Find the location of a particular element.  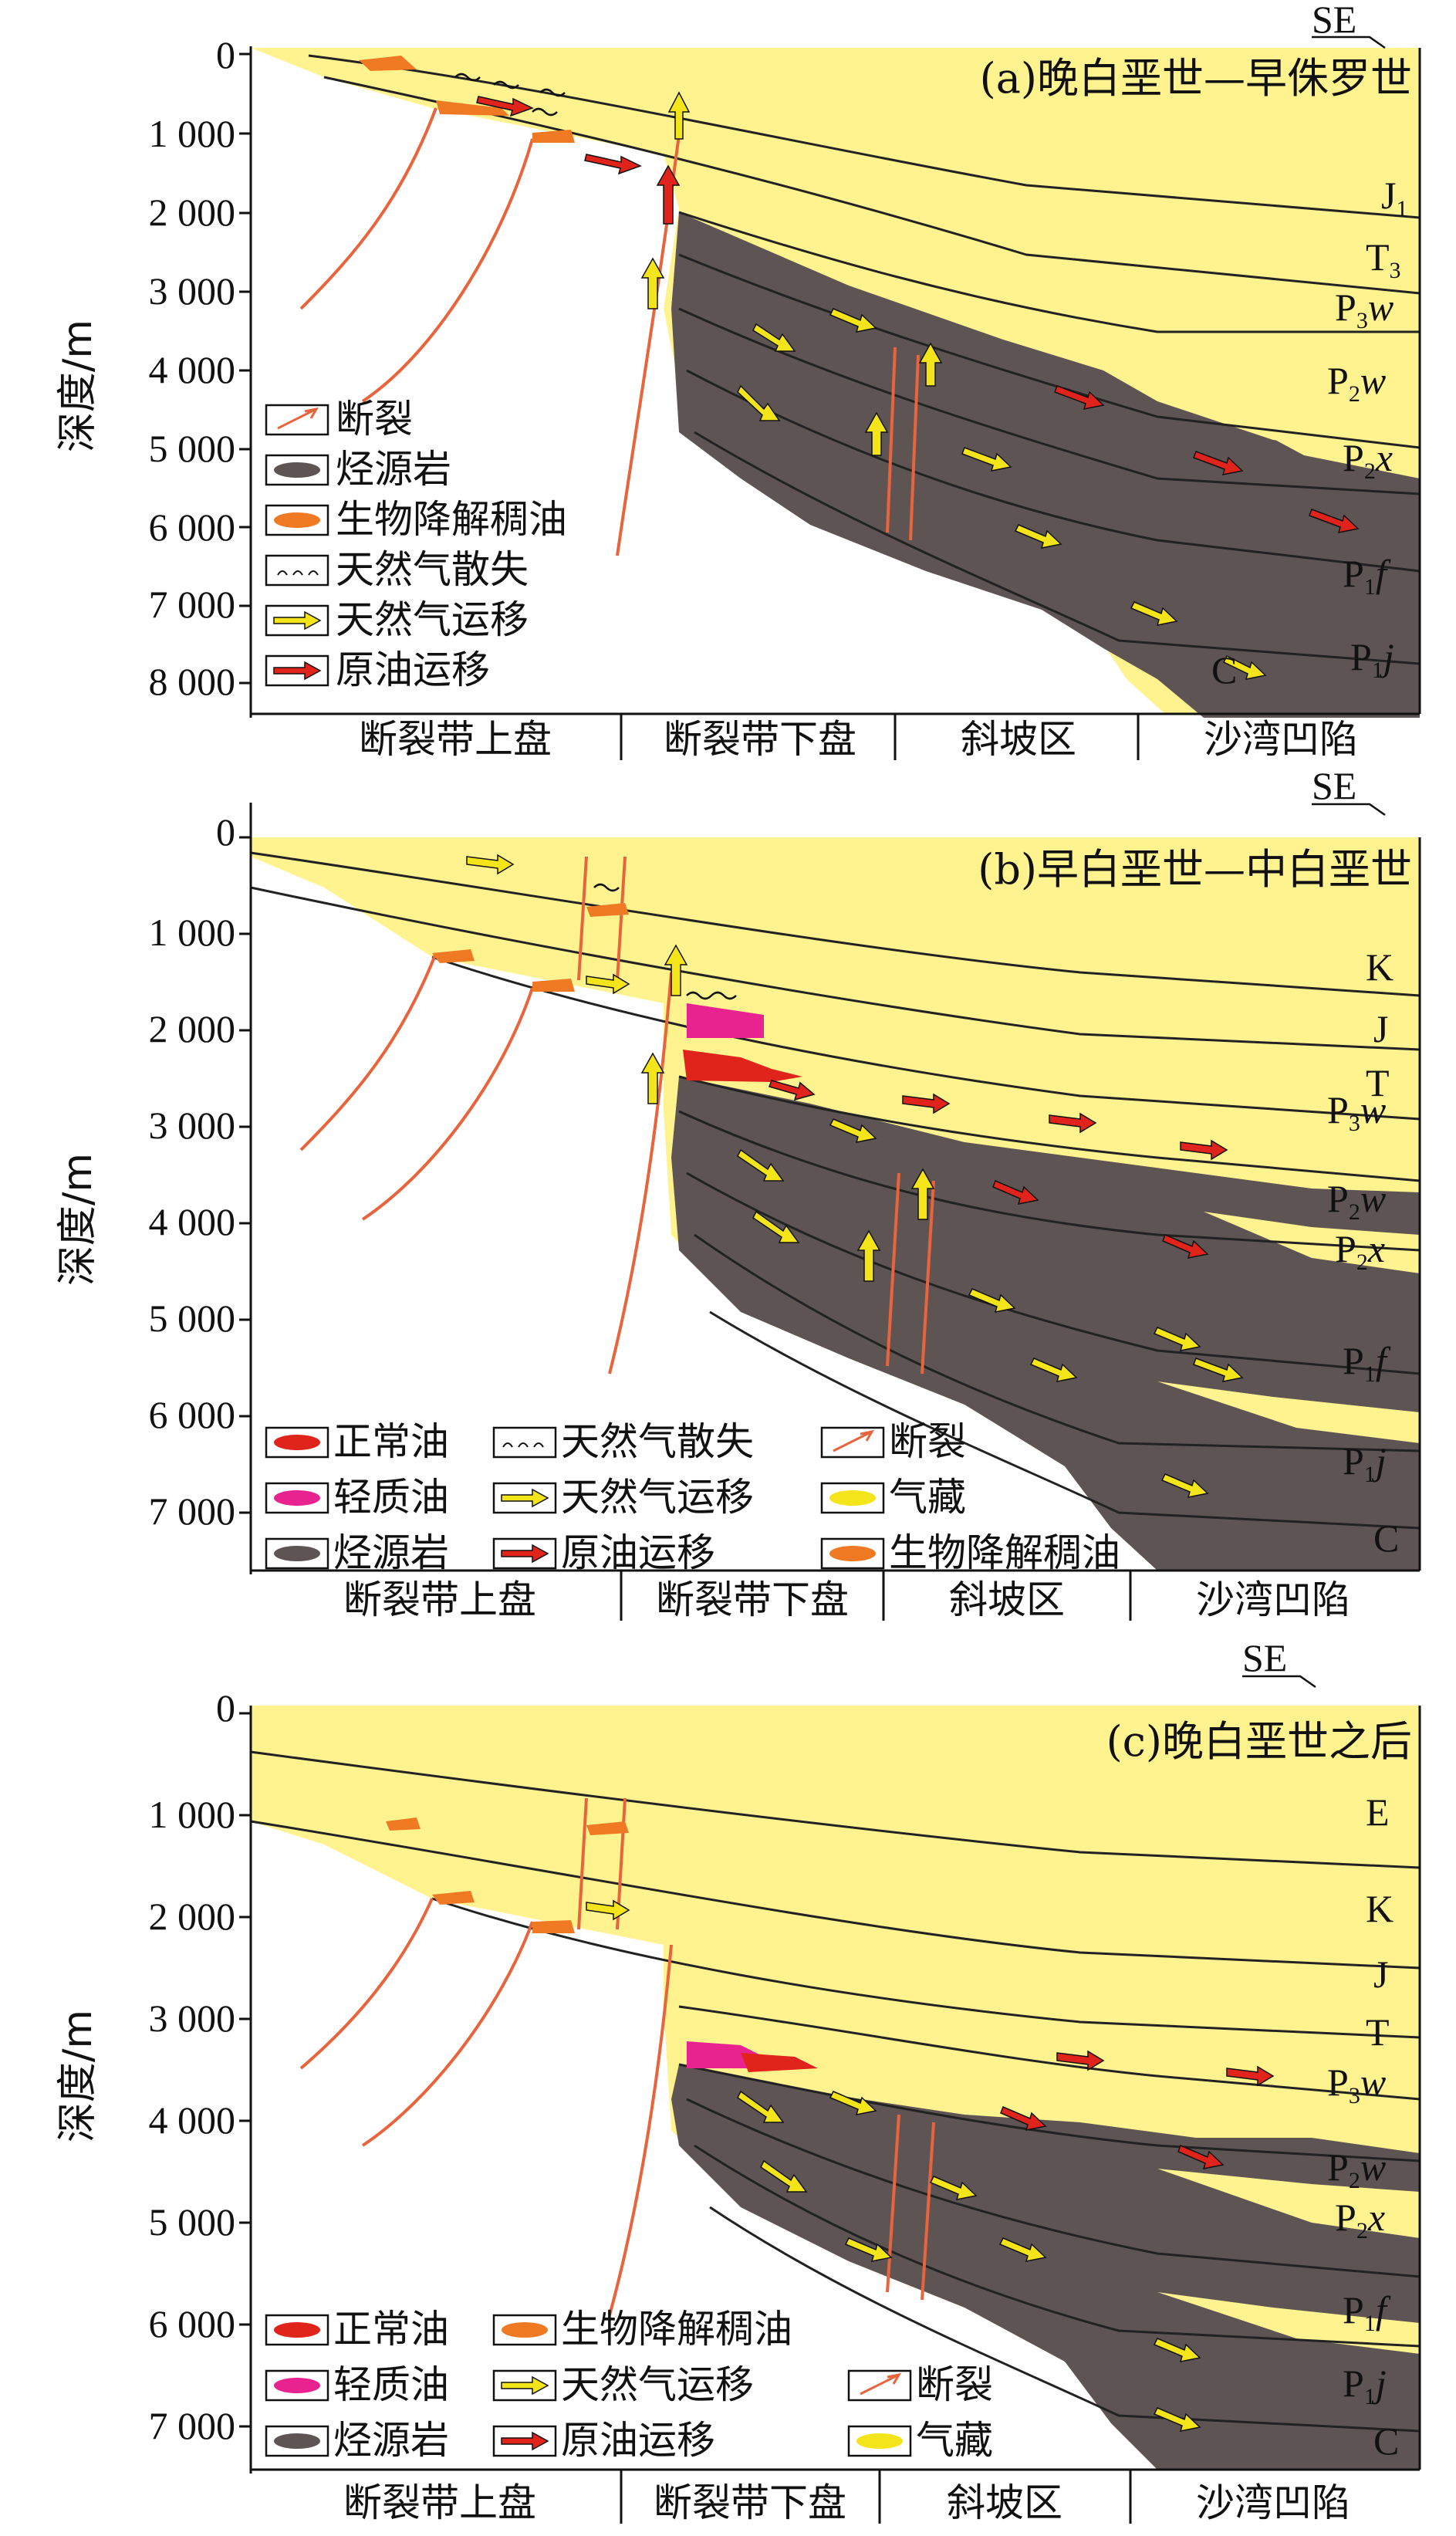

formation-label: T3 is located at coordinates (1383, 259).